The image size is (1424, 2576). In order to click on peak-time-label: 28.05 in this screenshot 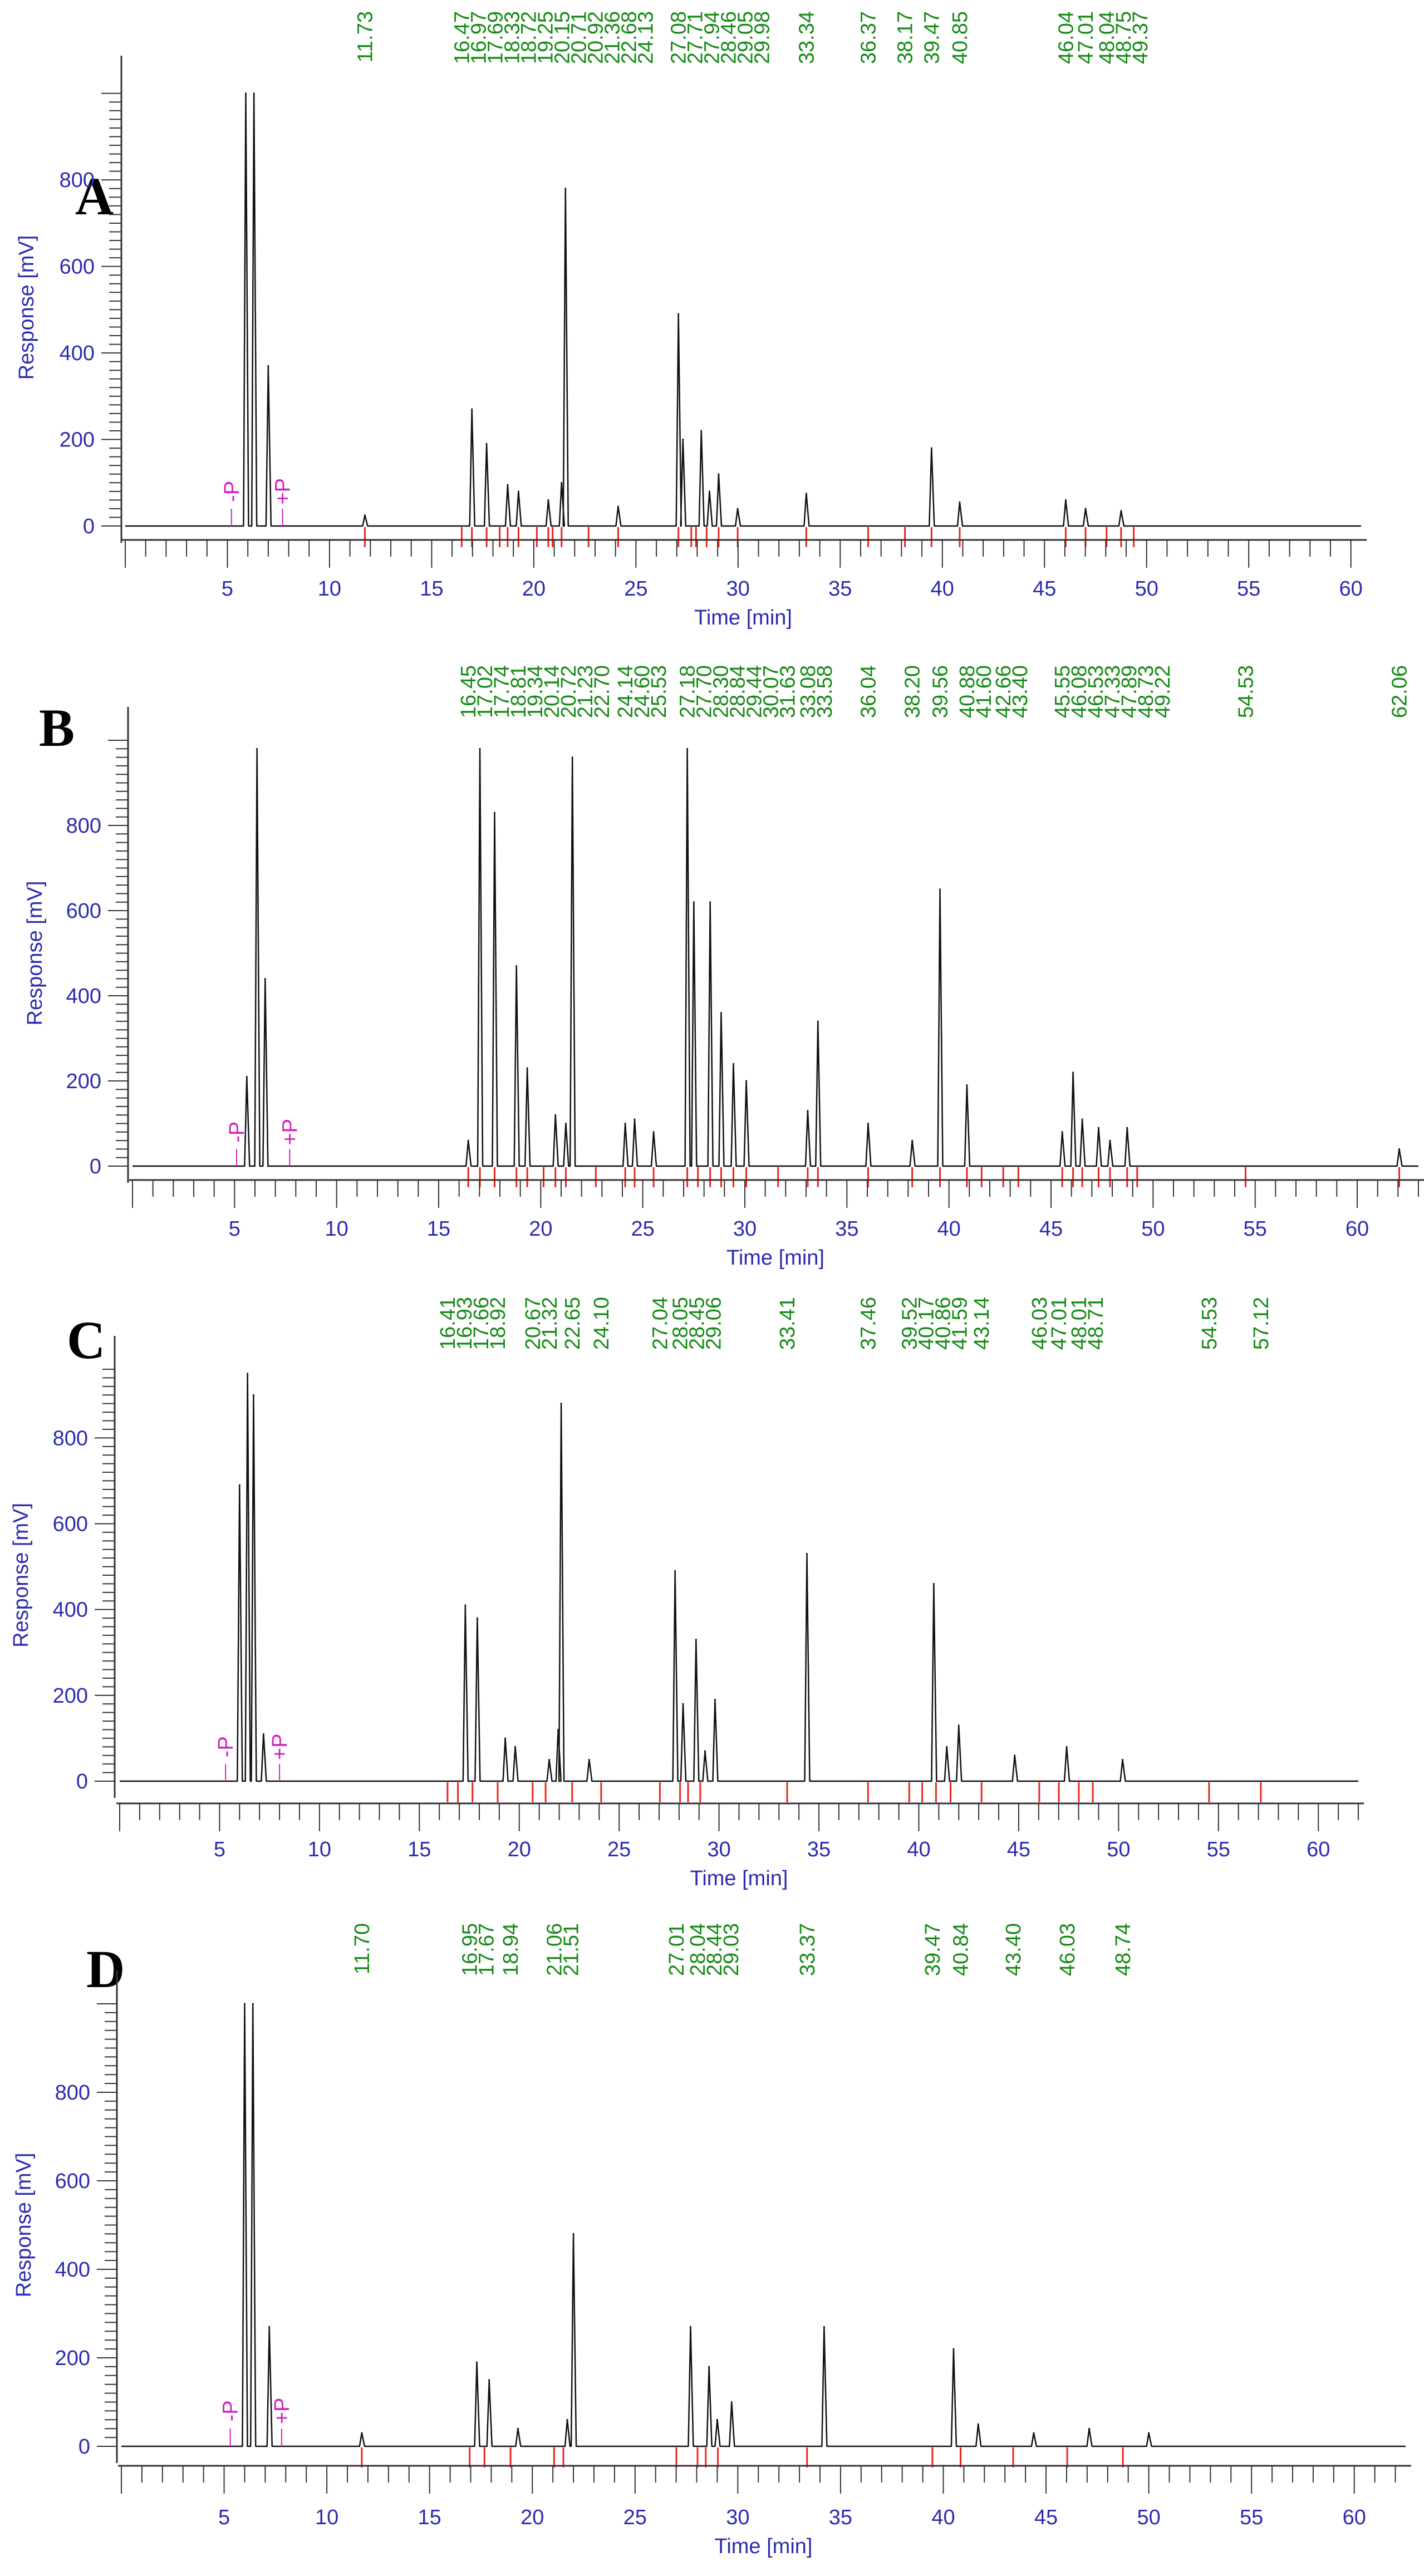, I will do `click(681, 1323)`.